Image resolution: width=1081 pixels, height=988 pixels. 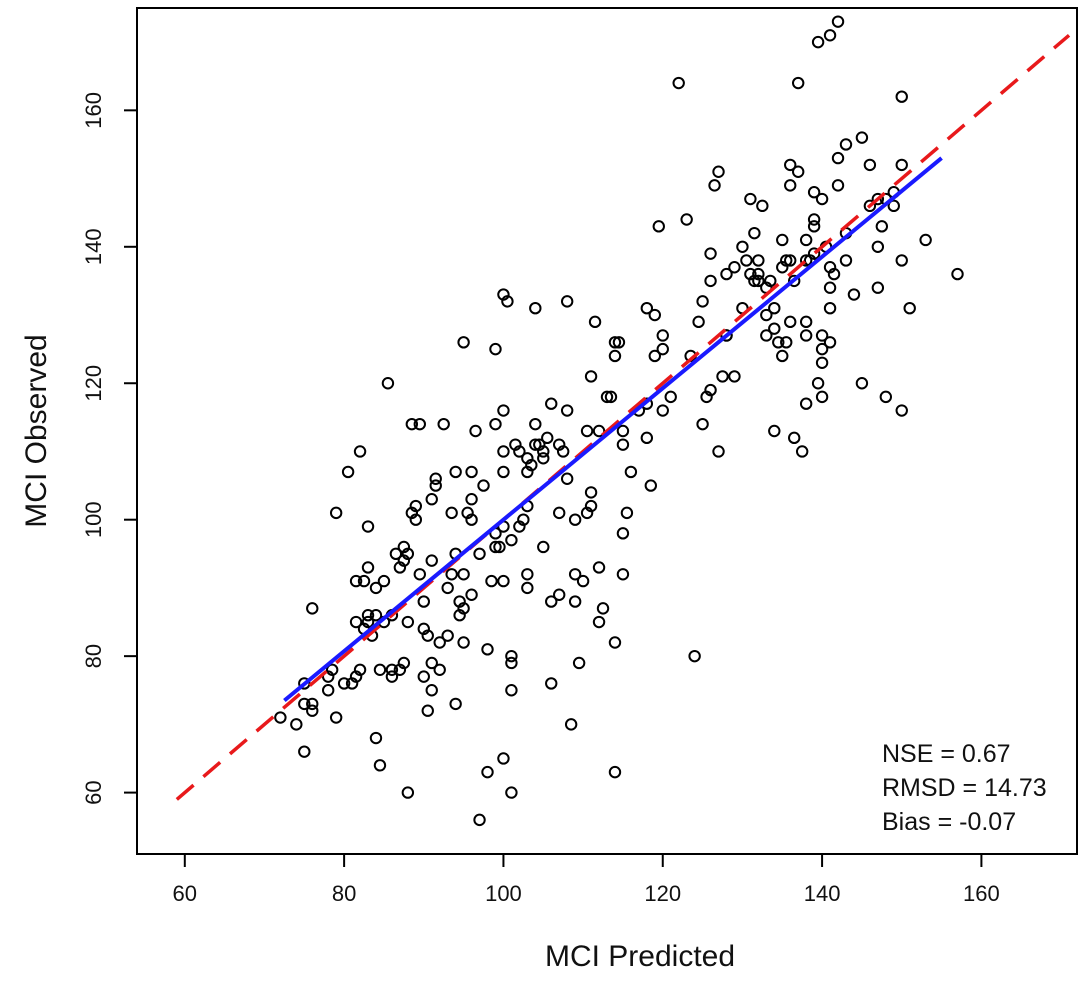 I want to click on x-tick-label: 100, so click(x=503, y=893).